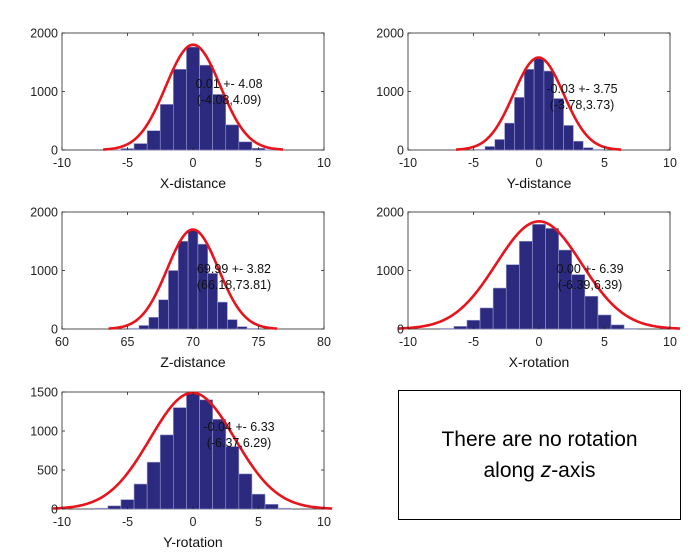 This screenshot has height=559, width=697. What do you see at coordinates (62, 342) in the screenshot?
I see `x-tick-label: 60` at bounding box center [62, 342].